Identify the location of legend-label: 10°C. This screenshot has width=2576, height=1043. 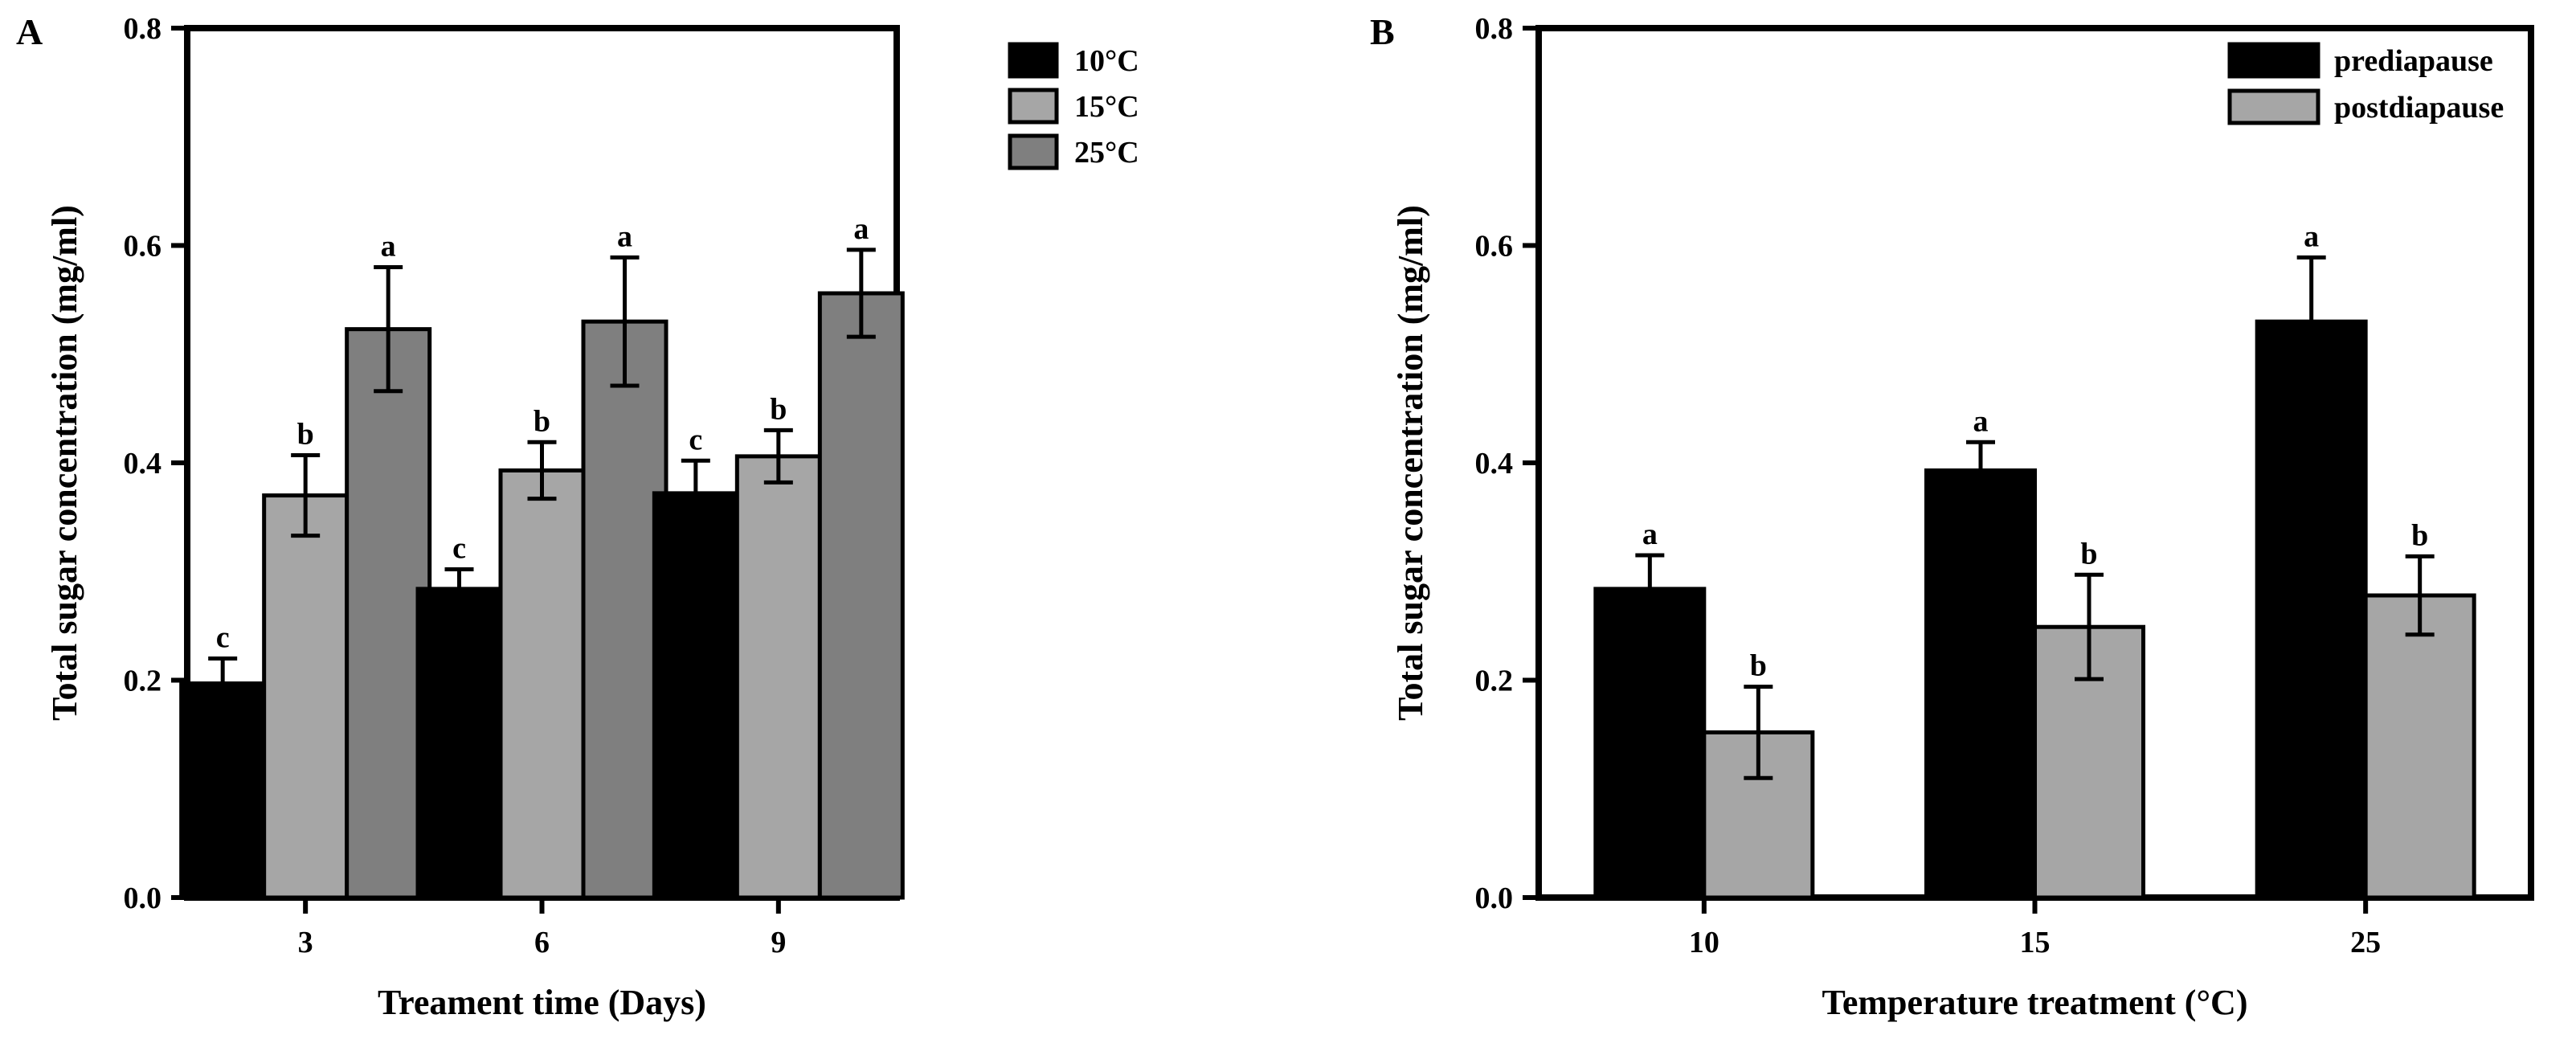
(1106, 61).